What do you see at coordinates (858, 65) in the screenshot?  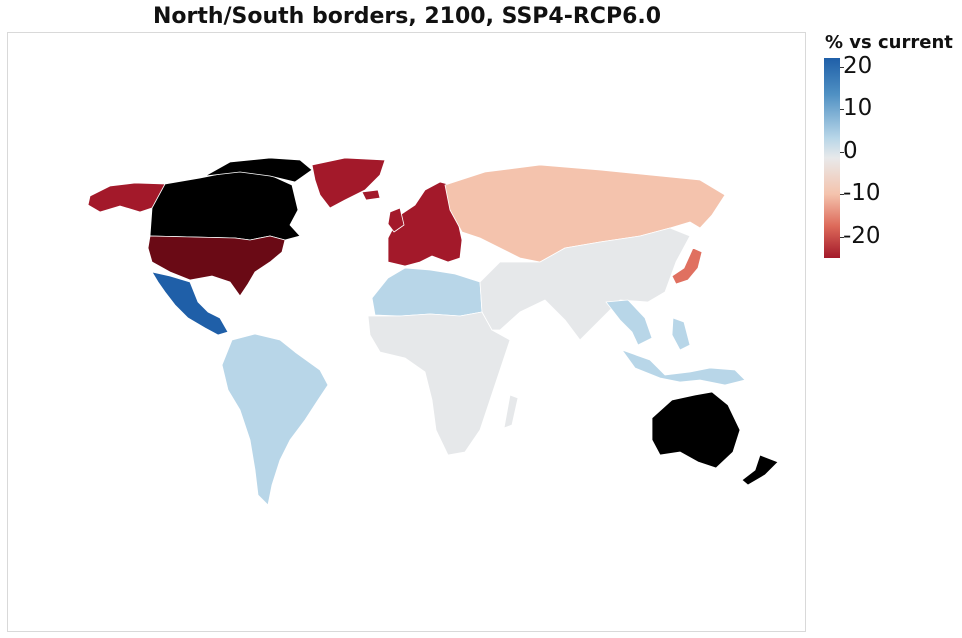 I see `legend-tick-label: 20` at bounding box center [858, 65].